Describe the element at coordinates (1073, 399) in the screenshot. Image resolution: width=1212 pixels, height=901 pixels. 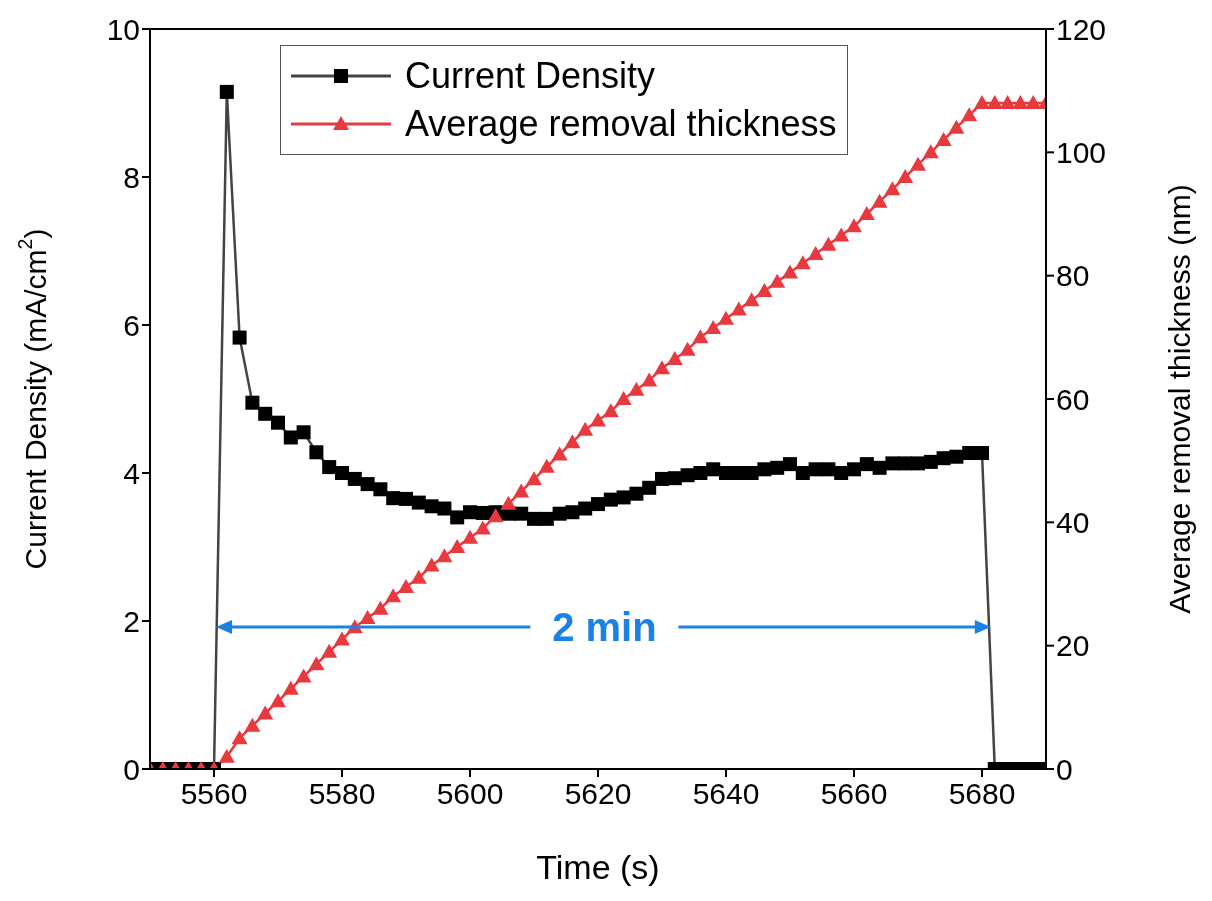
I see `y2-tick-label: 60` at that location.